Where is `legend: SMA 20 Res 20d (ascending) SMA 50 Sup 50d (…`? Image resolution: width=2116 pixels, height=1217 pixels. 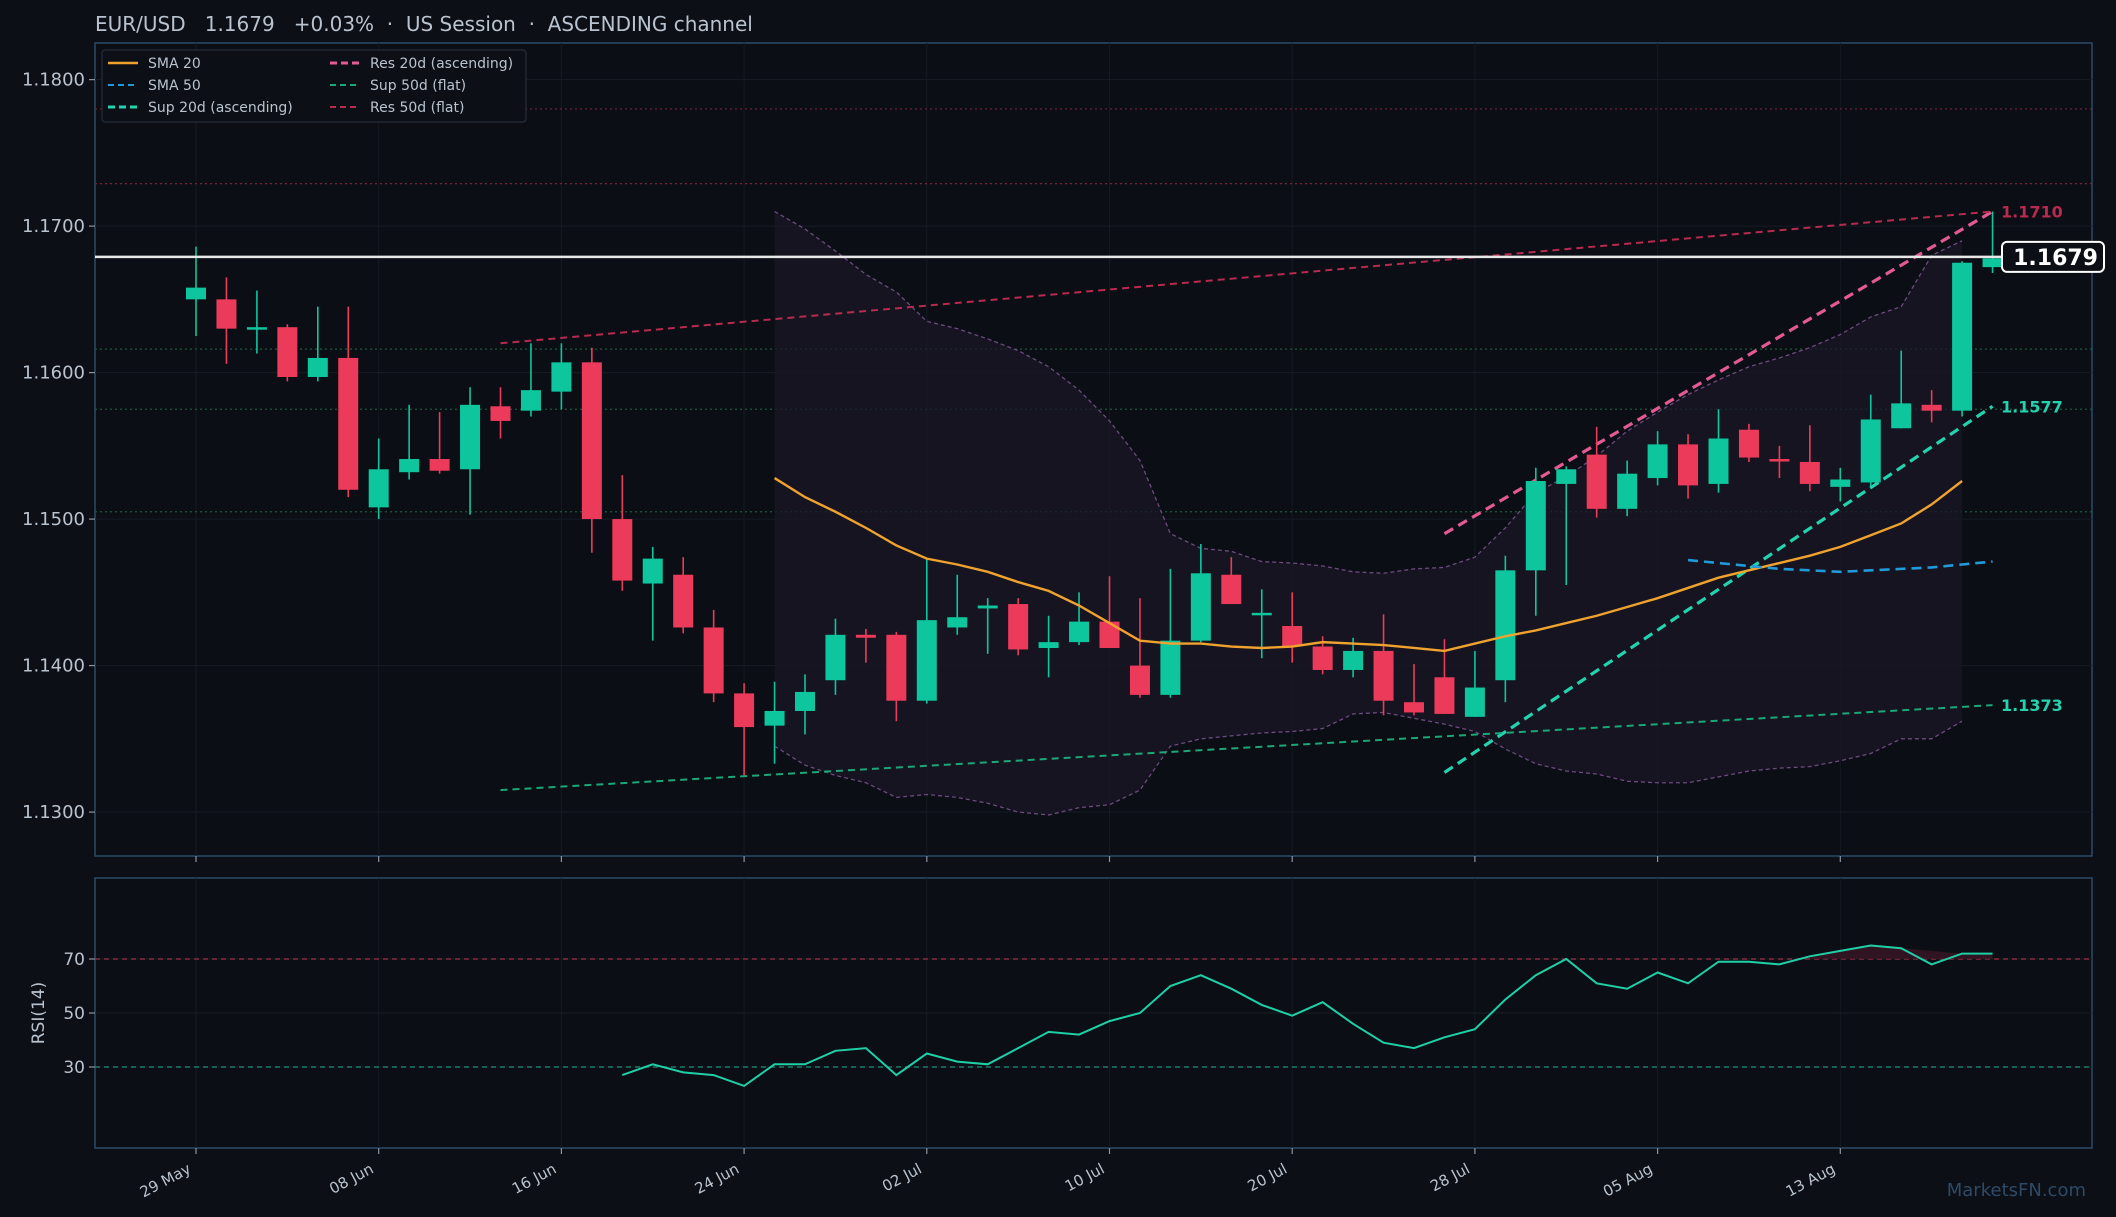 legend: SMA 20 Res 20d (ascending) SMA 50 Sup 50d (… is located at coordinates (314, 86).